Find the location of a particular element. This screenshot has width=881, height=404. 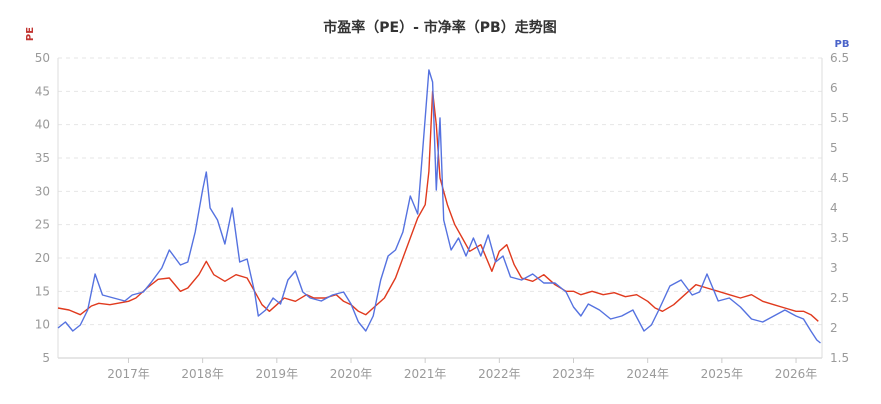

x-tick-label: 2019年 is located at coordinates (277, 374).